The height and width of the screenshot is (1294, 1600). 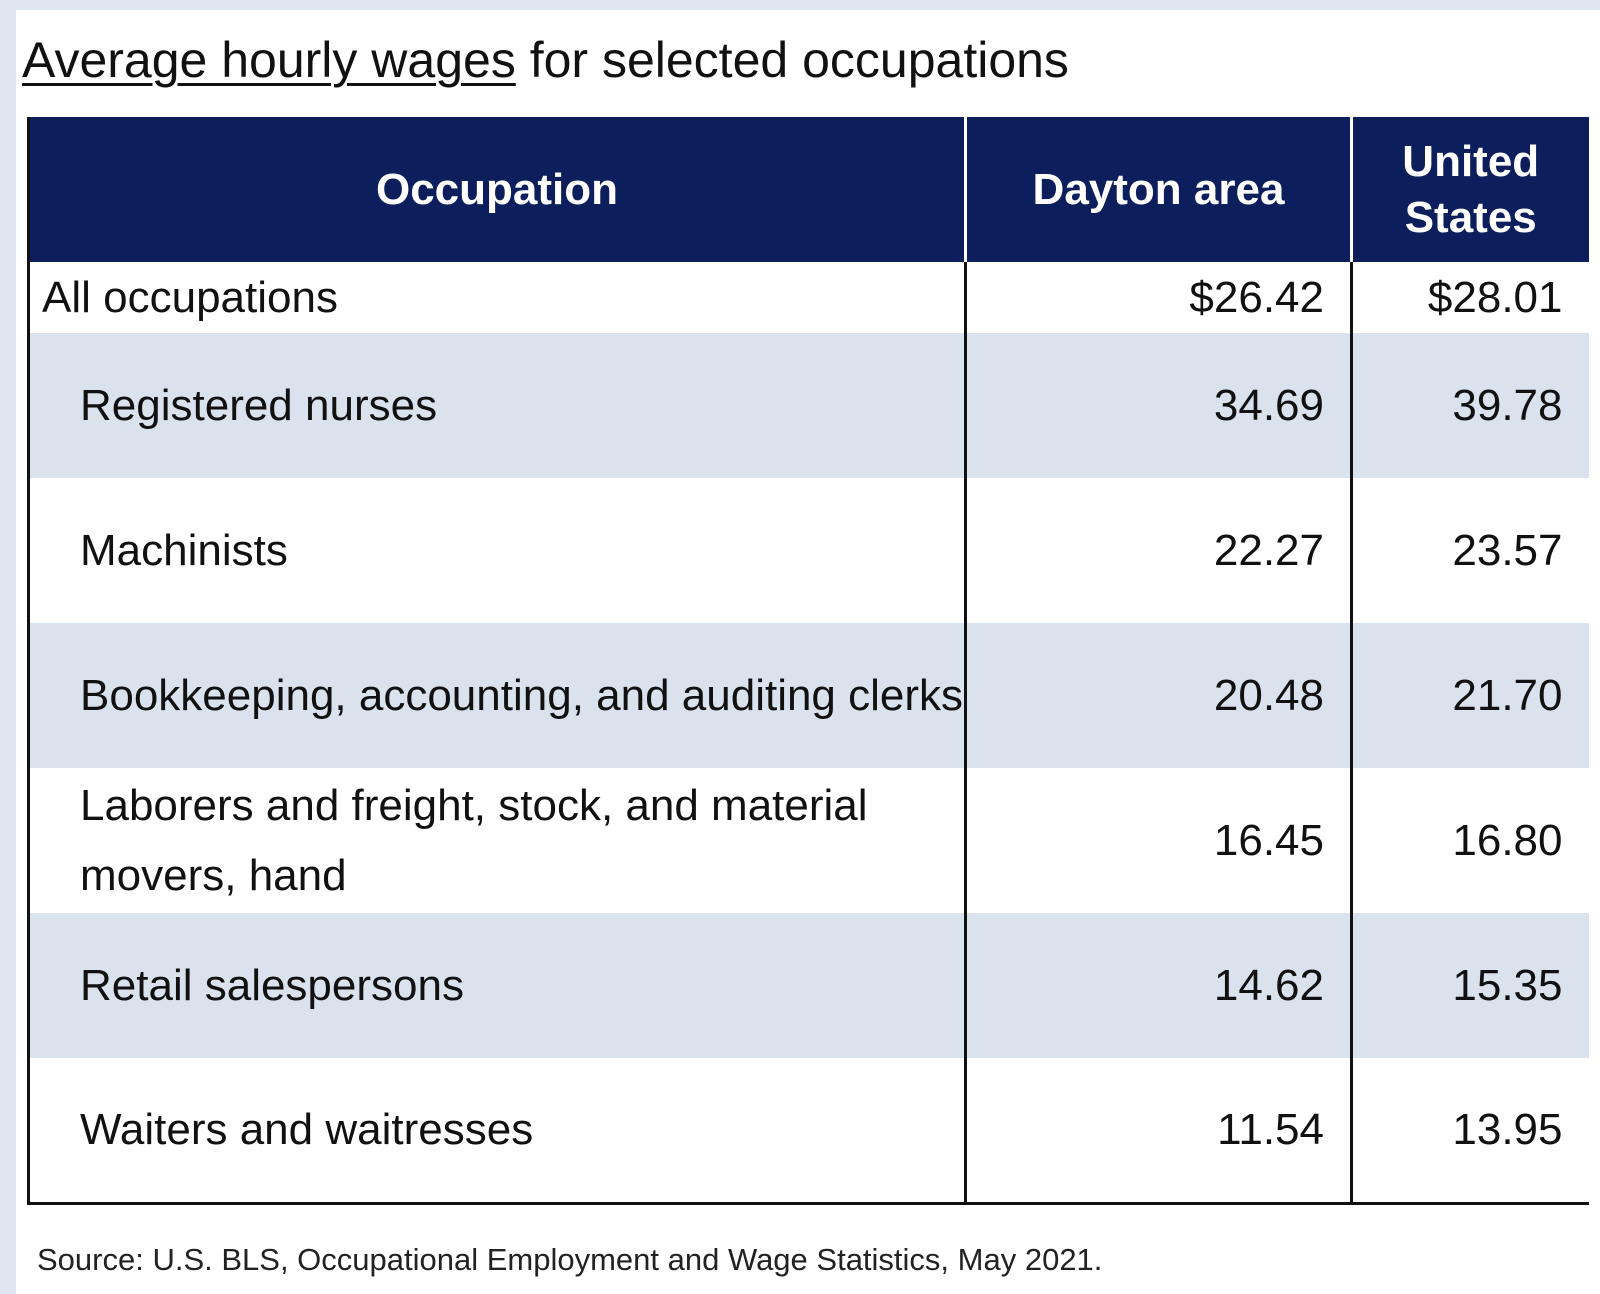 I want to click on table-row: Machinists 22.27 23.57, so click(x=809, y=550).